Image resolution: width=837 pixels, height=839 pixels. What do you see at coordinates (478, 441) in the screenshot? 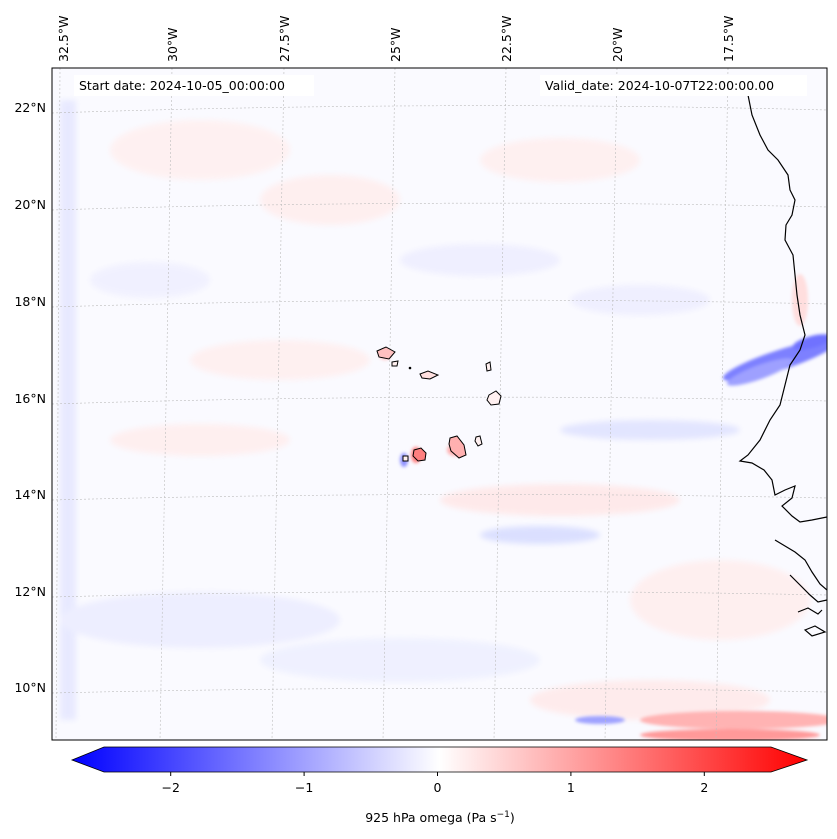
I see `island-maio` at bounding box center [478, 441].